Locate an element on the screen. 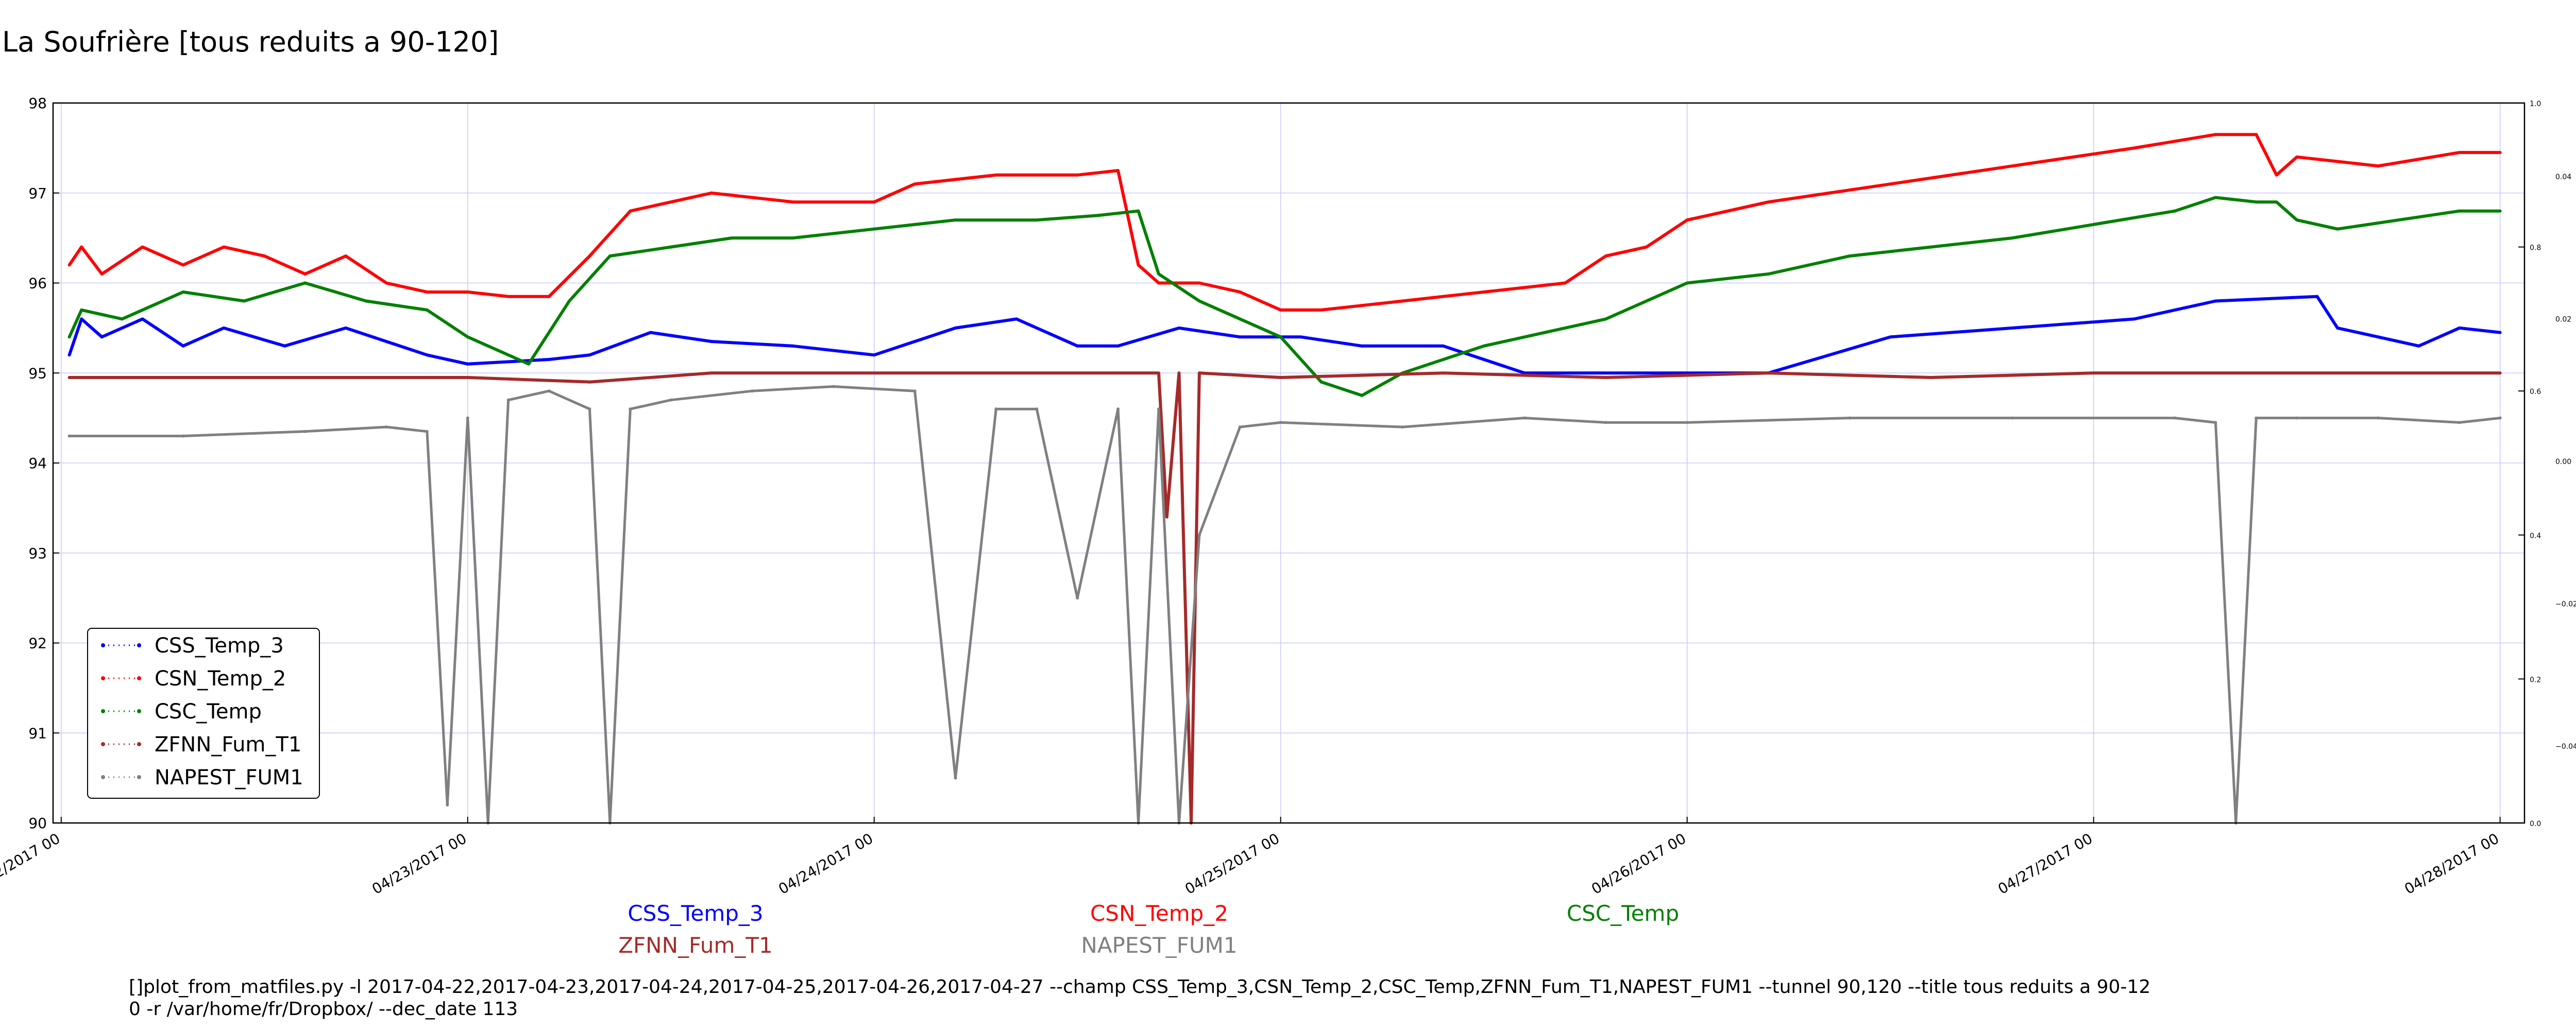  chart-title: La Soufrière [tous reduits a 90-120] is located at coordinates (250, 42).